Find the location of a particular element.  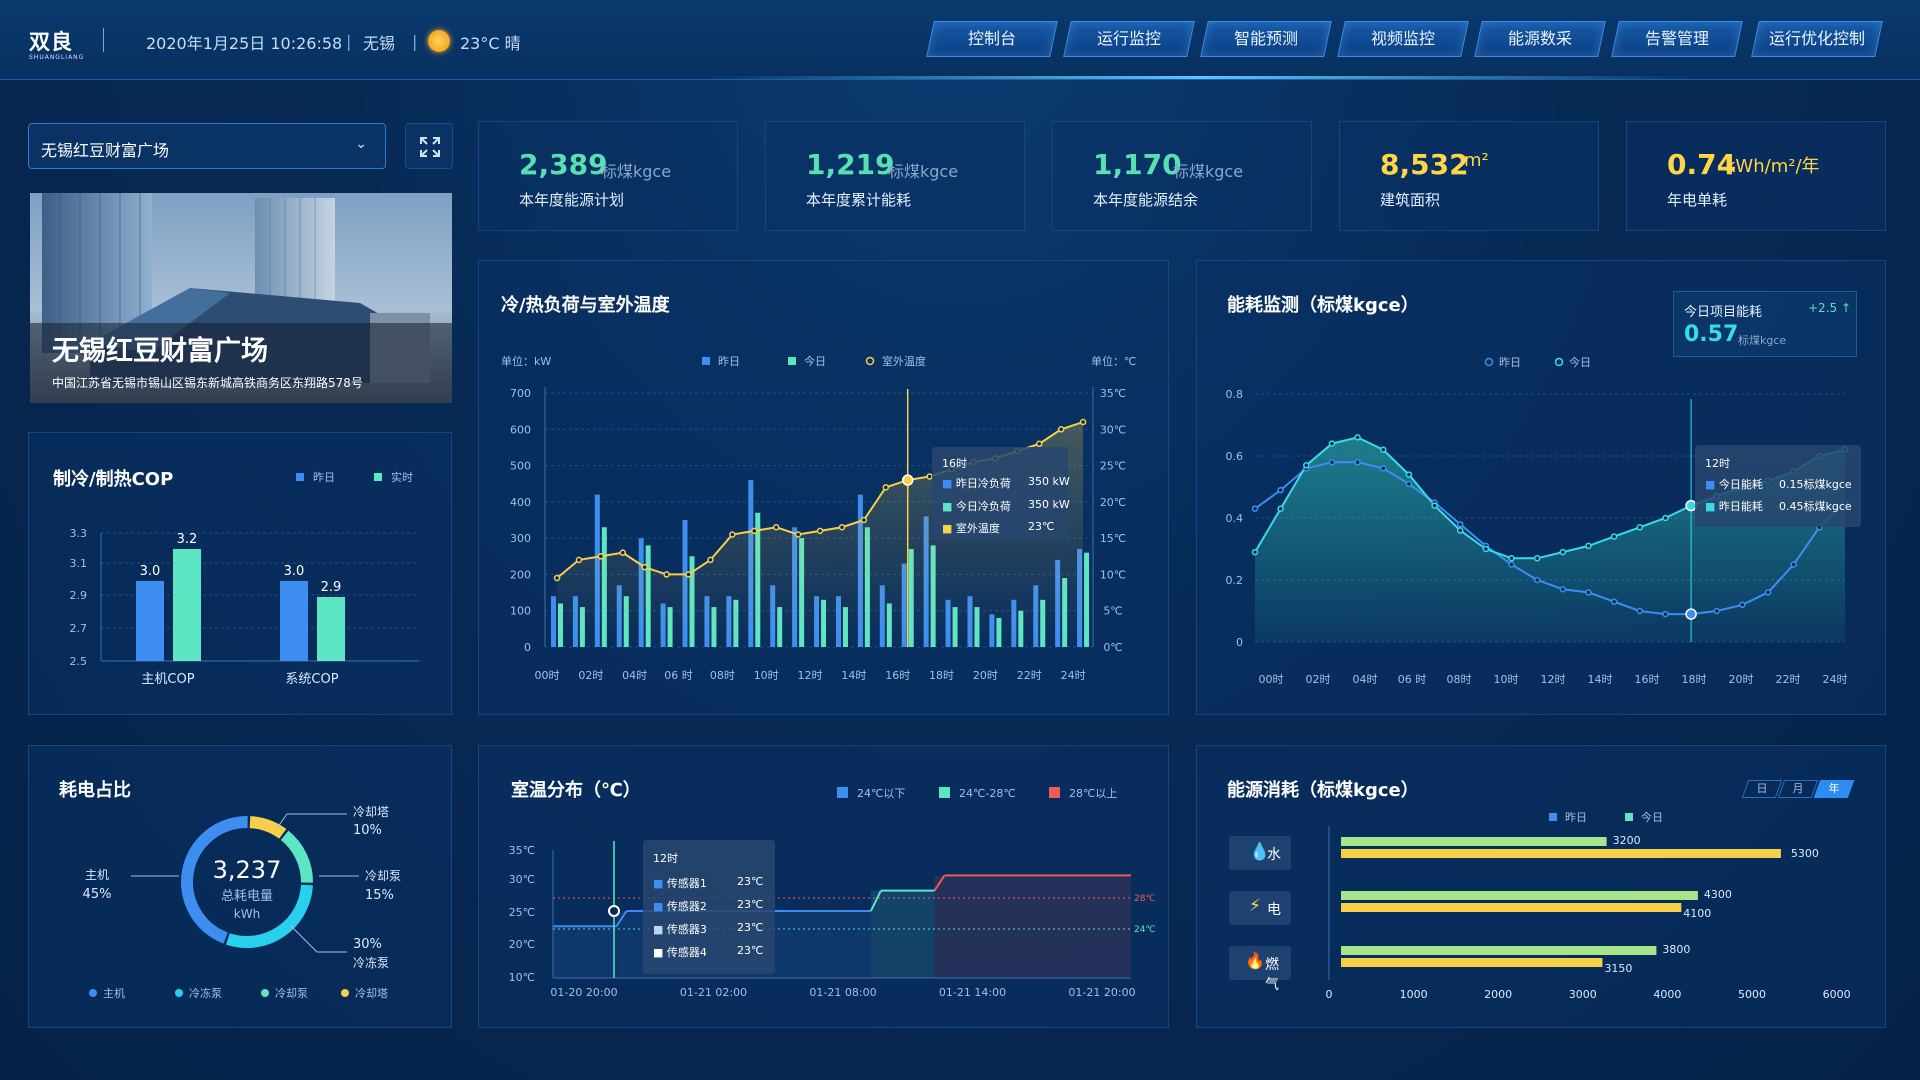

kpi-energy-plan: 2,389 标煤kgce 本年度能源计划 is located at coordinates (608, 176).